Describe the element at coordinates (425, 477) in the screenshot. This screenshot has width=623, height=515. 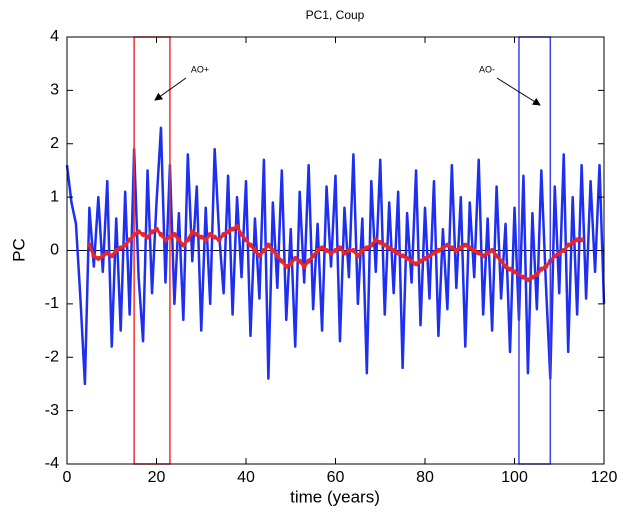
I see `x-tick-label: 80` at that location.